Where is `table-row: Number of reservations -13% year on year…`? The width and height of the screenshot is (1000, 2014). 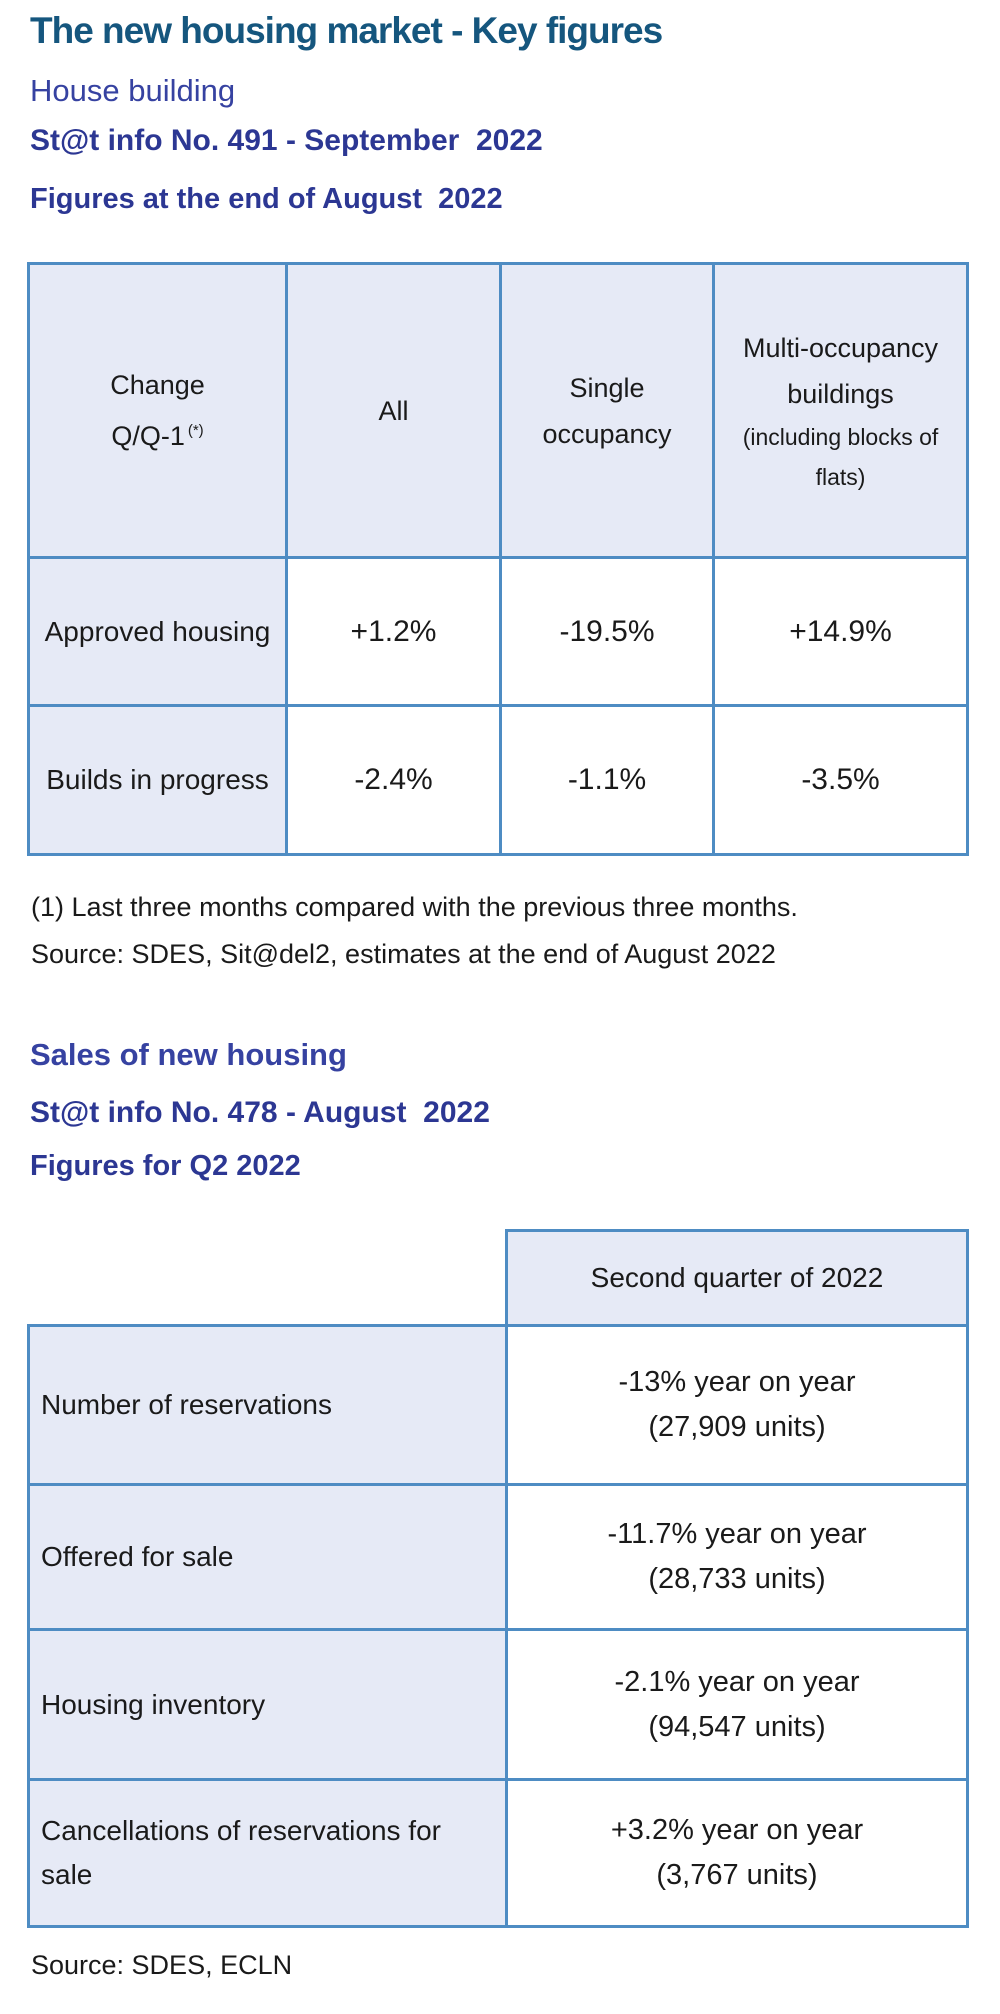
table-row: Number of reservations -13% year on year… is located at coordinates (498, 1405).